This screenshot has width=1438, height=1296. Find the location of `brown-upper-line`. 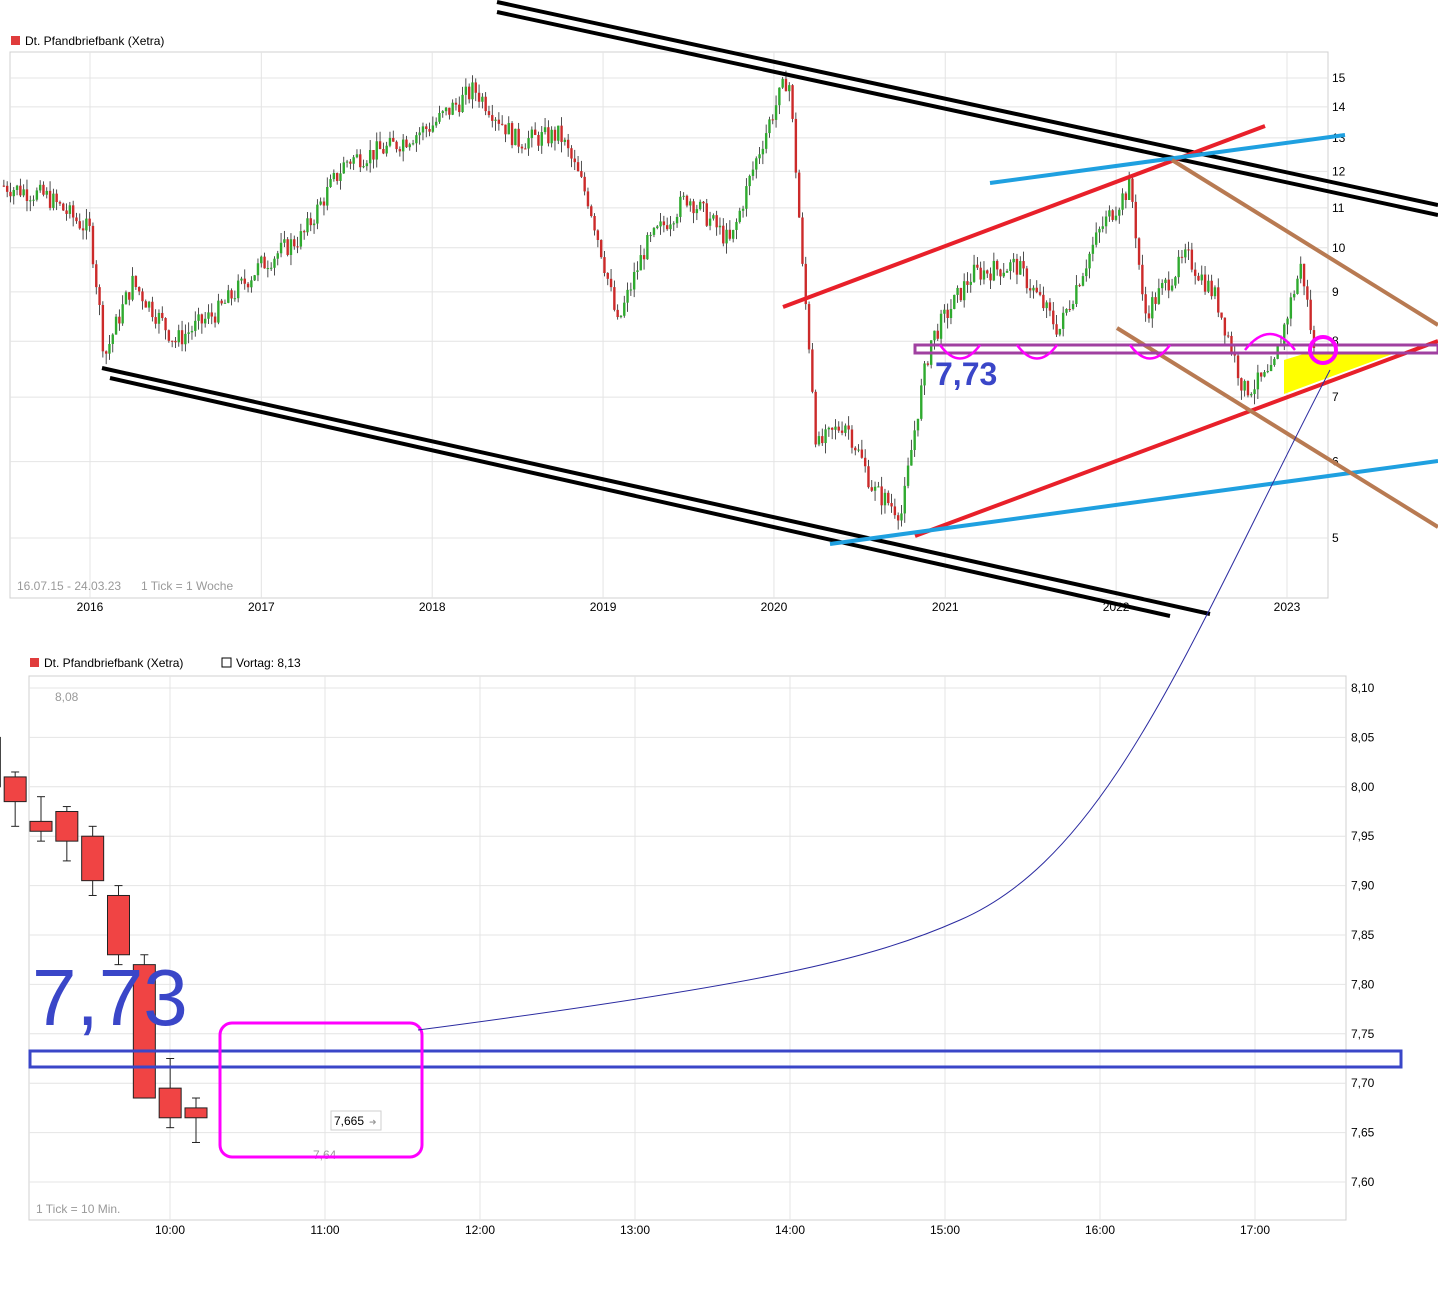

brown-upper-line is located at coordinates (1304, 242).